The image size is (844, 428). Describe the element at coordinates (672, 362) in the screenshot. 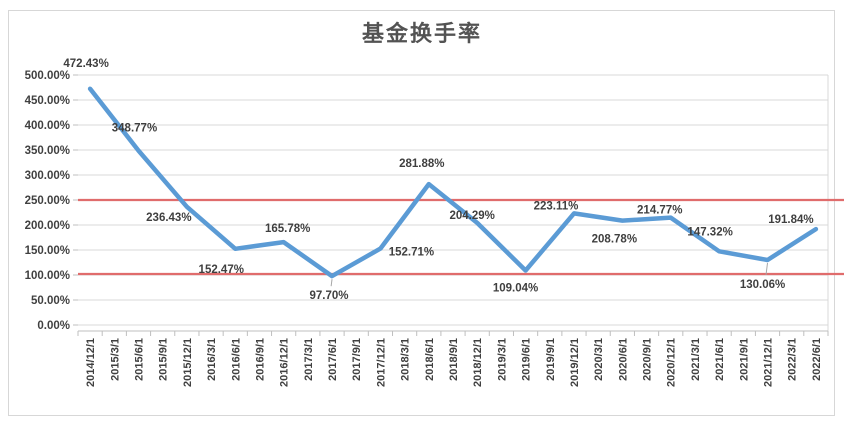

I see `x-tick-label: 2020/12/1` at that location.